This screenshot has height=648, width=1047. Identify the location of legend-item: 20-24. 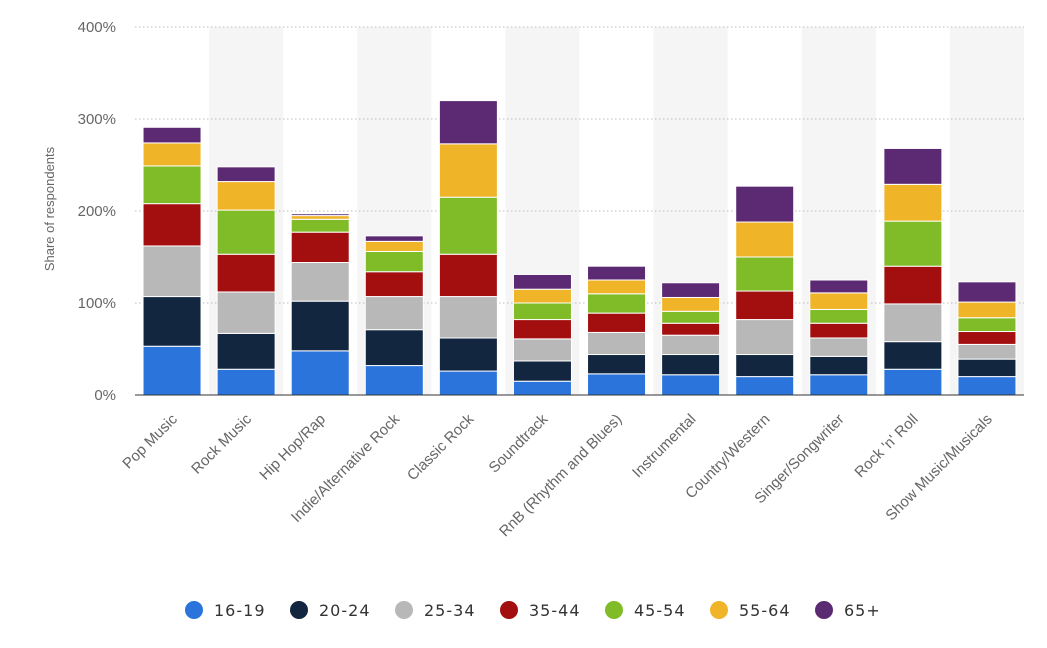
(330, 610).